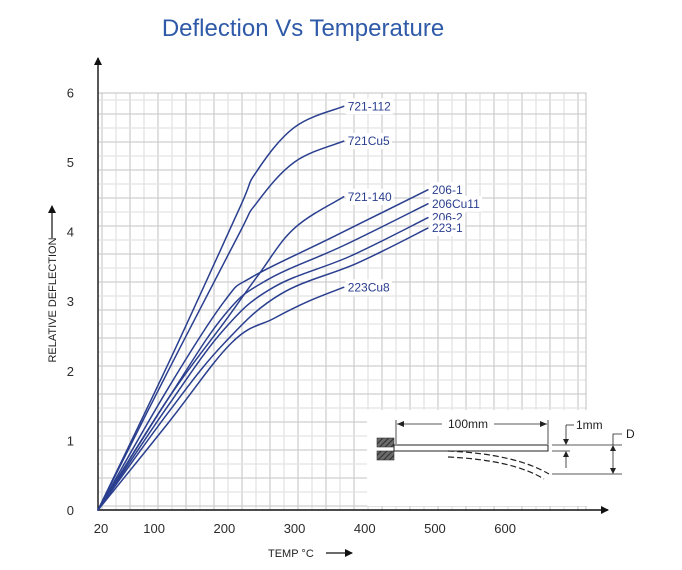 The height and width of the screenshot is (570, 682). I want to click on series-label-223-1: 223-1, so click(447, 228).